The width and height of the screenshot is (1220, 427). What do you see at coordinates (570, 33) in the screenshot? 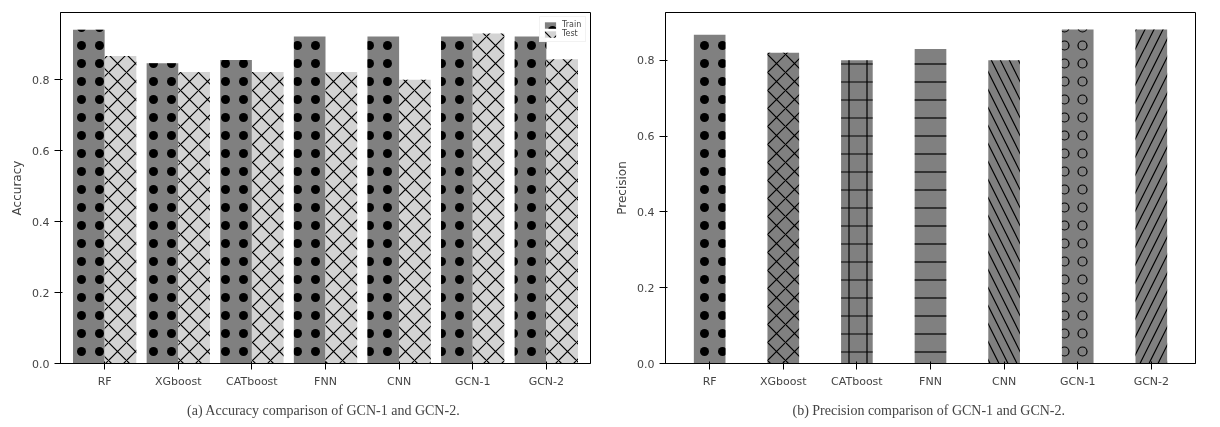
I see `legend-label: Test` at bounding box center [570, 33].